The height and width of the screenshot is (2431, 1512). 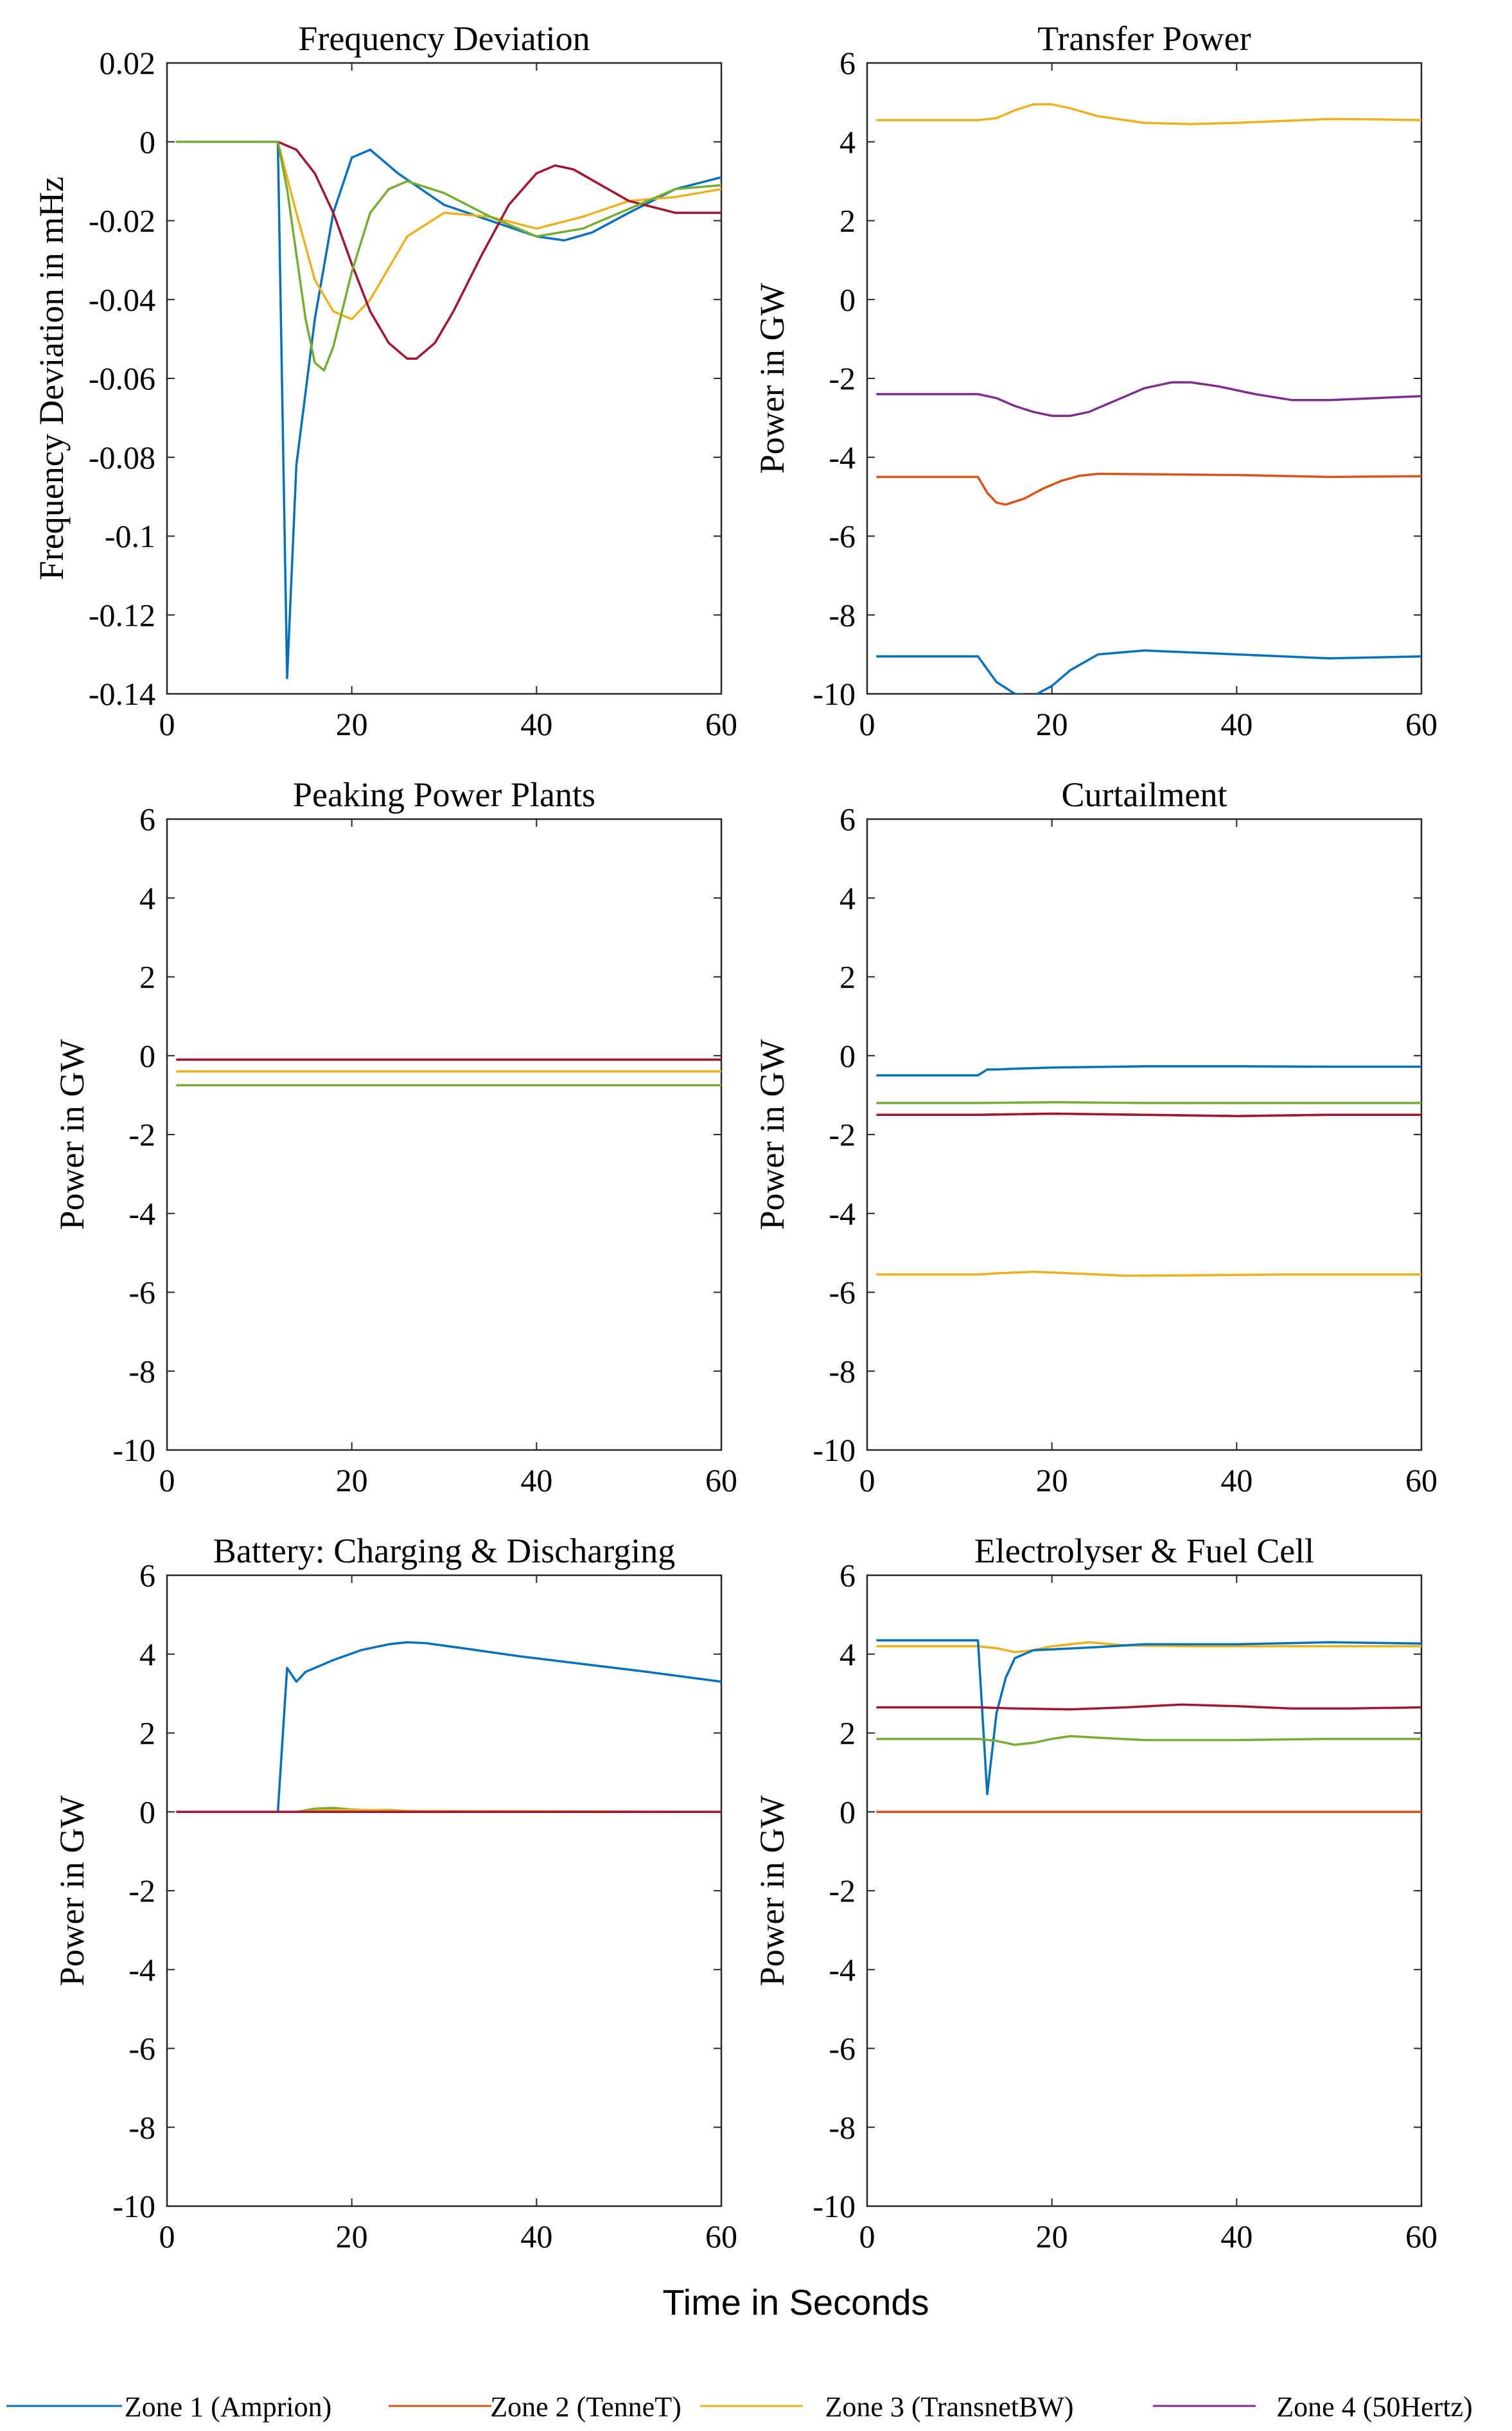 What do you see at coordinates (796, 2302) in the screenshot?
I see `common-x-axis-label: Time in Seconds` at bounding box center [796, 2302].